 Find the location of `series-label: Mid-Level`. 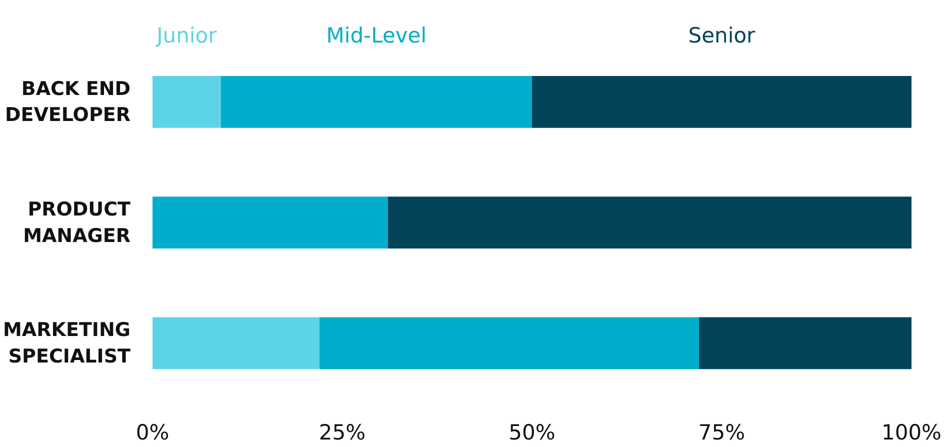

series-label: Mid-Level is located at coordinates (376, 36).